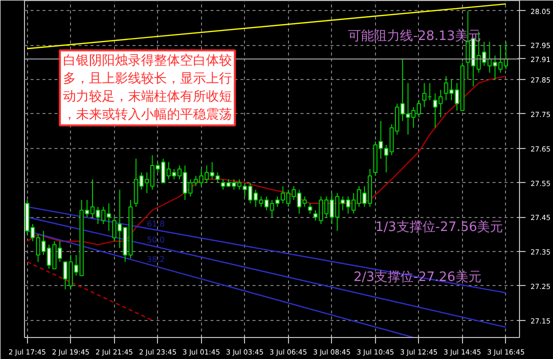  I want to click on series-label: 50.0, so click(155, 240).